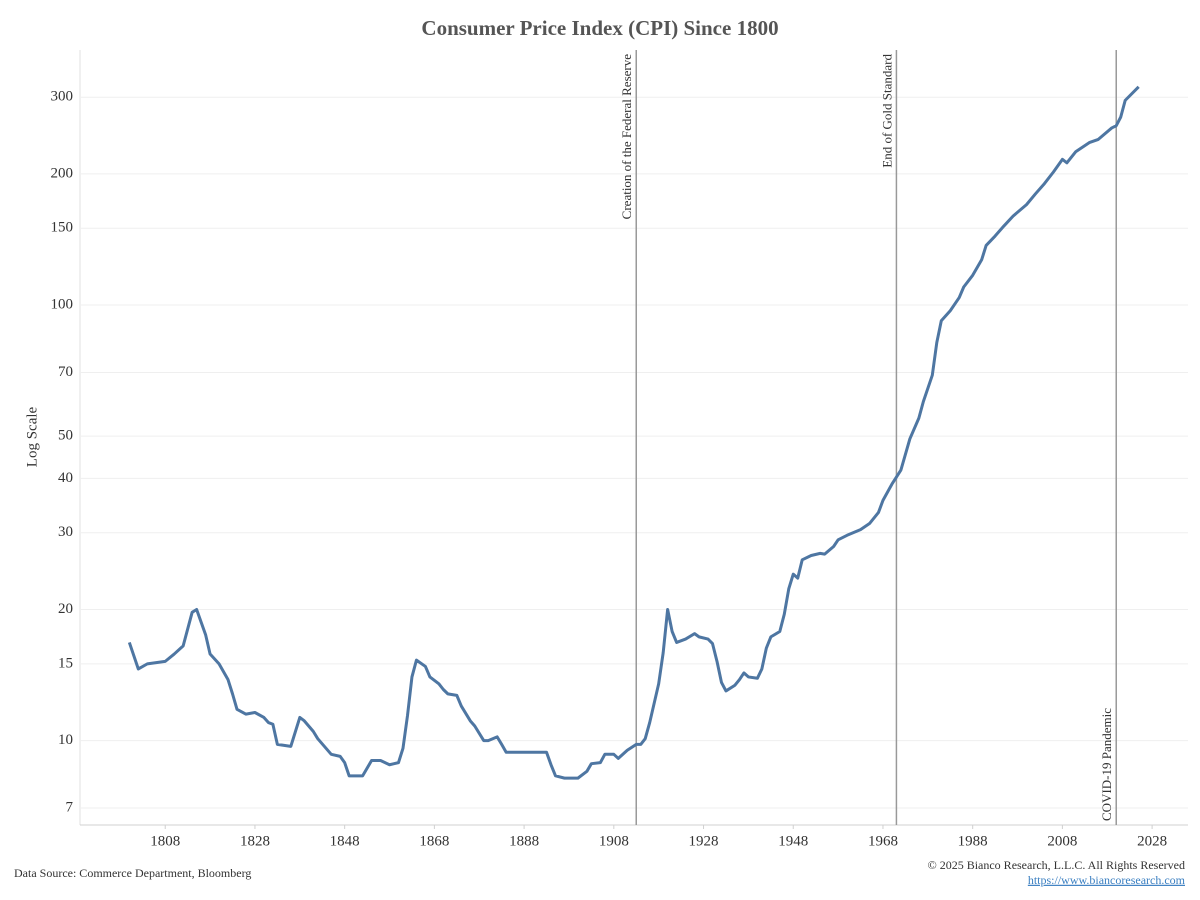 This screenshot has width=1200, height=900. What do you see at coordinates (524, 841) in the screenshot?
I see `x-tick-label: 1888` at bounding box center [524, 841].